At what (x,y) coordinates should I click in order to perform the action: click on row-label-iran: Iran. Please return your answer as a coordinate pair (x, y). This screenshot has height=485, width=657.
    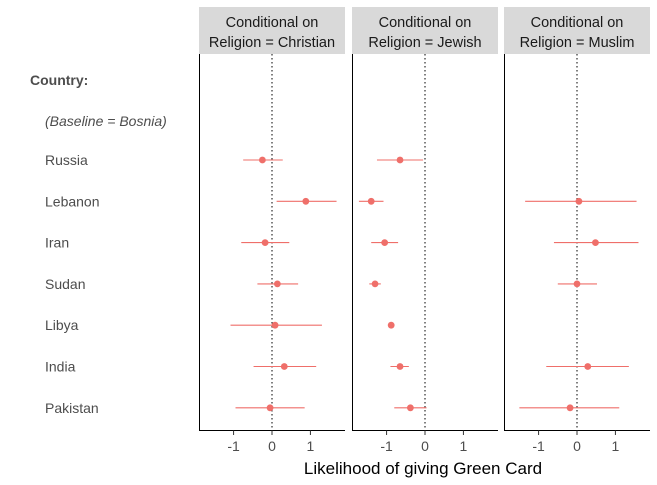
    Looking at the image, I should click on (57, 243).